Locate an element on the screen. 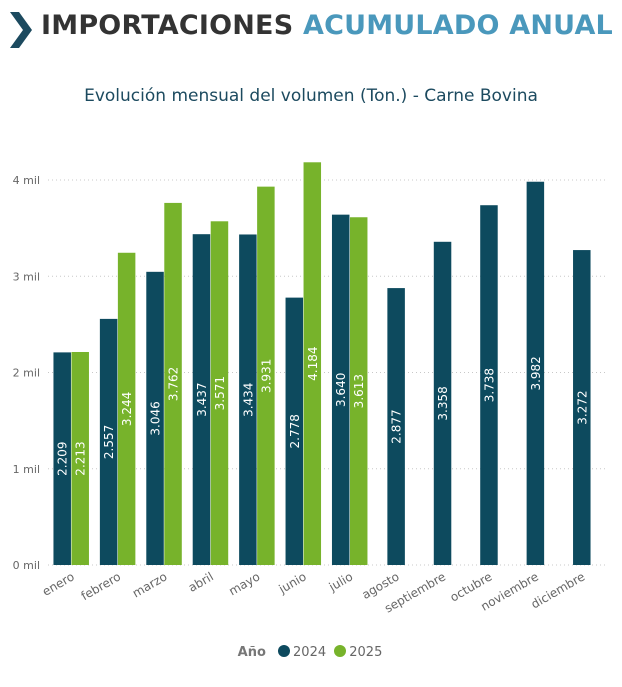 The width and height of the screenshot is (622, 687). data-label: 2.557 is located at coordinates (109, 442).